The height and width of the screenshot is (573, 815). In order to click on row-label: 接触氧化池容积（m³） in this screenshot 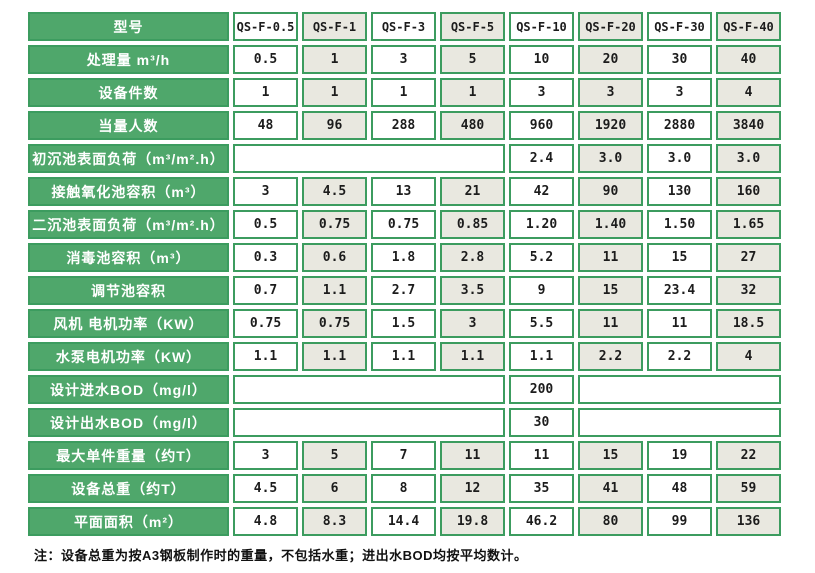, I will do `click(128, 191)`.